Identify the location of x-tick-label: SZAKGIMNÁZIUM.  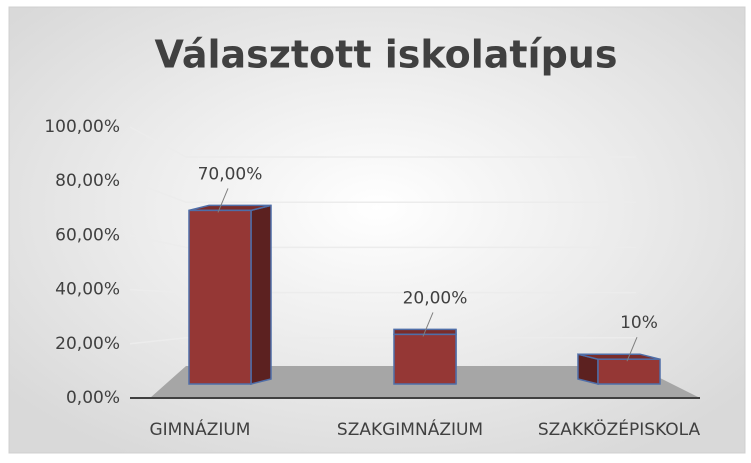
(410, 429).